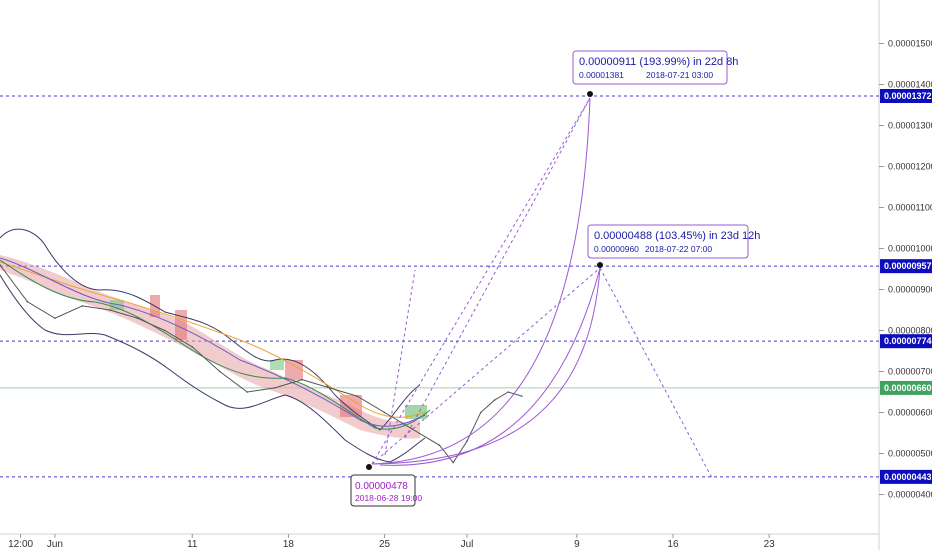 Image resolution: width=932 pixels, height=550 pixels. Describe the element at coordinates (910, 495) in the screenshot. I see `price-tick-label: 0.00000400` at that location.